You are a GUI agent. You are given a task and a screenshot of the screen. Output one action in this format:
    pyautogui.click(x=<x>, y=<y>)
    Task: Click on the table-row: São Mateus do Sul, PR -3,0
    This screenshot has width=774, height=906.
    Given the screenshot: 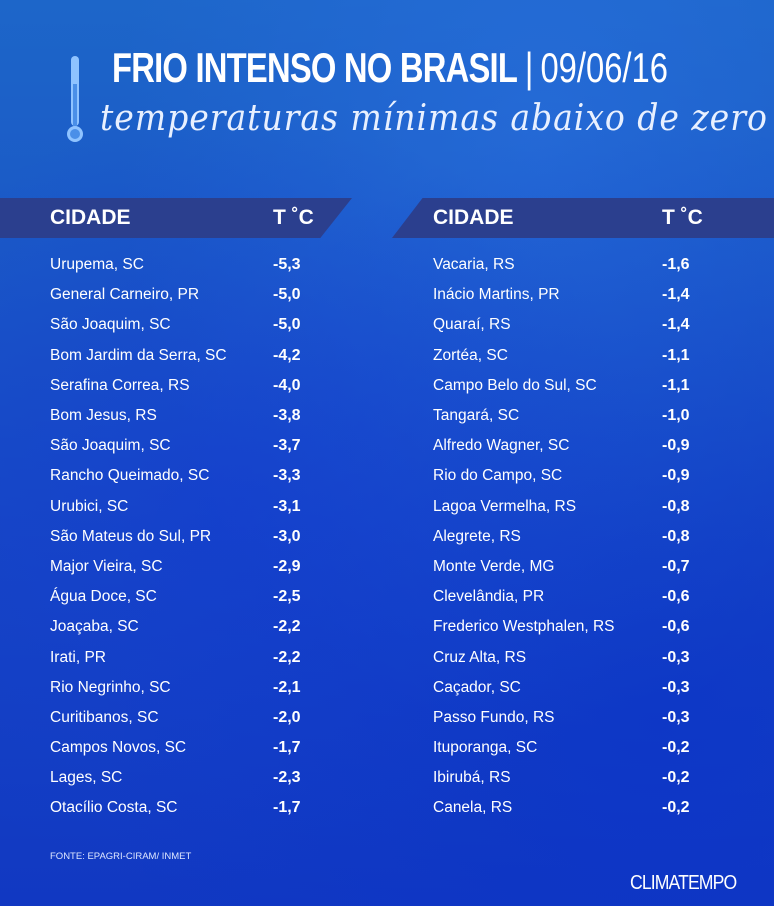 What is the action you would take?
    pyautogui.click(x=175, y=537)
    